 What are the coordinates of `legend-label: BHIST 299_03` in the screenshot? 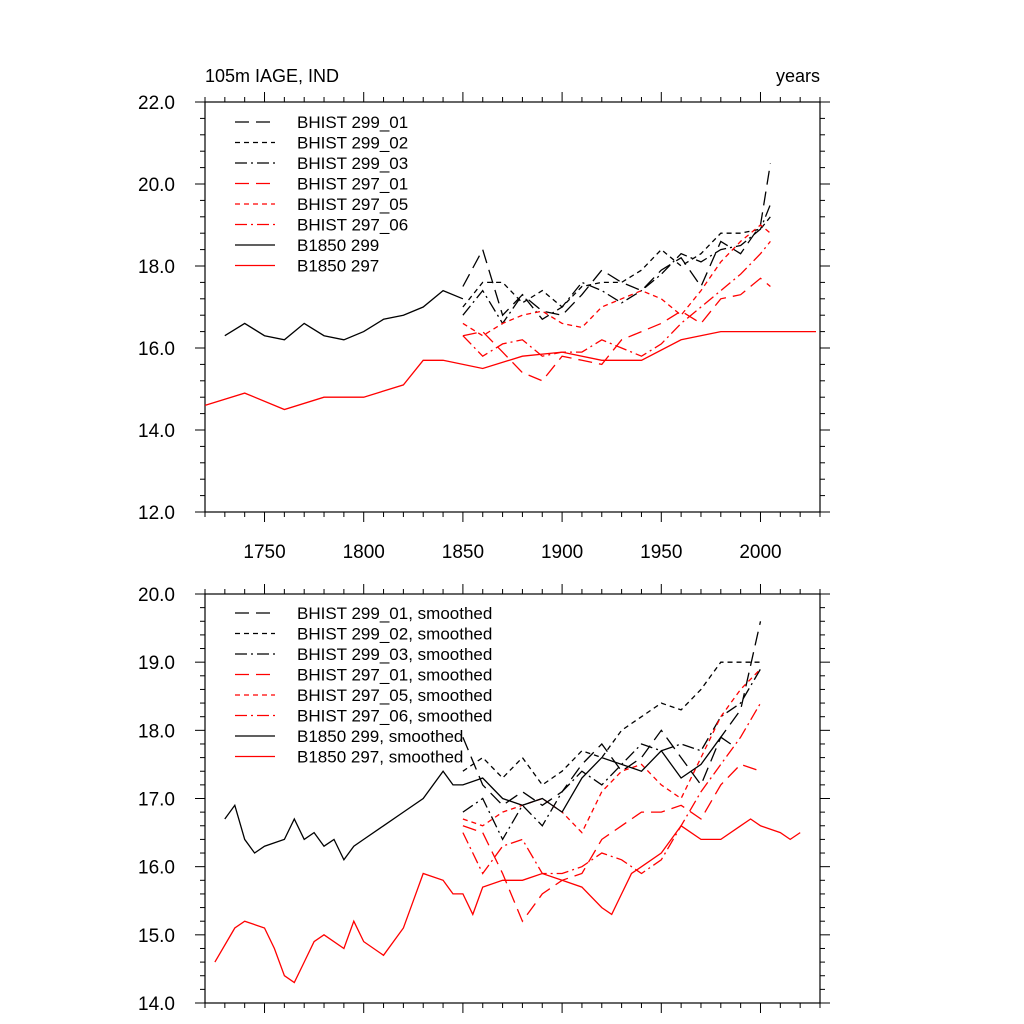 It's located at (352, 163).